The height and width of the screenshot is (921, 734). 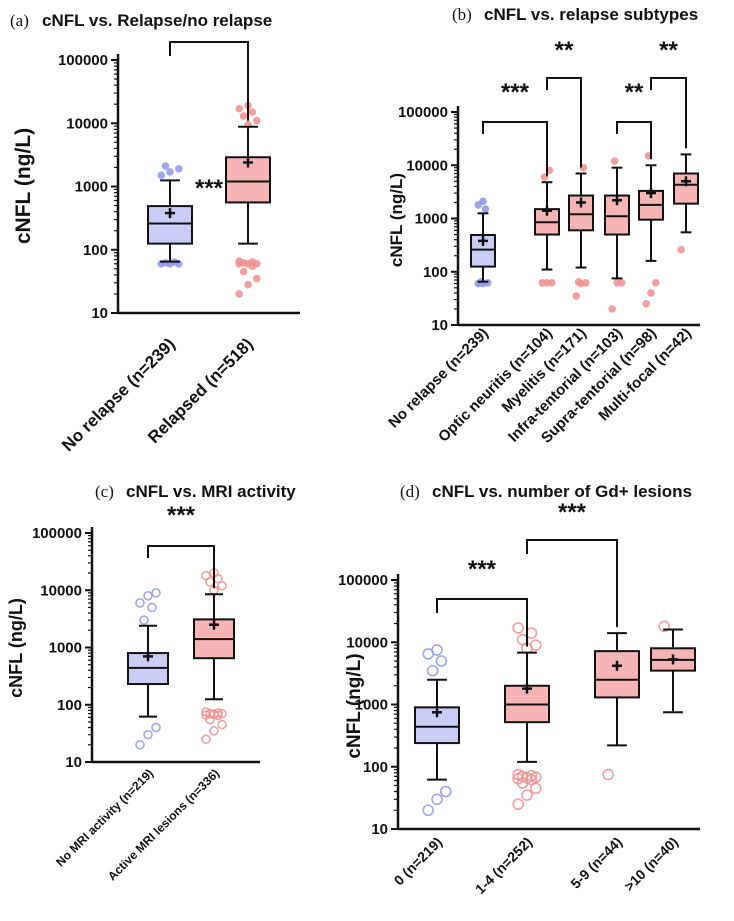 What do you see at coordinates (104, 491) in the screenshot?
I see `panel-letter: (c)` at bounding box center [104, 491].